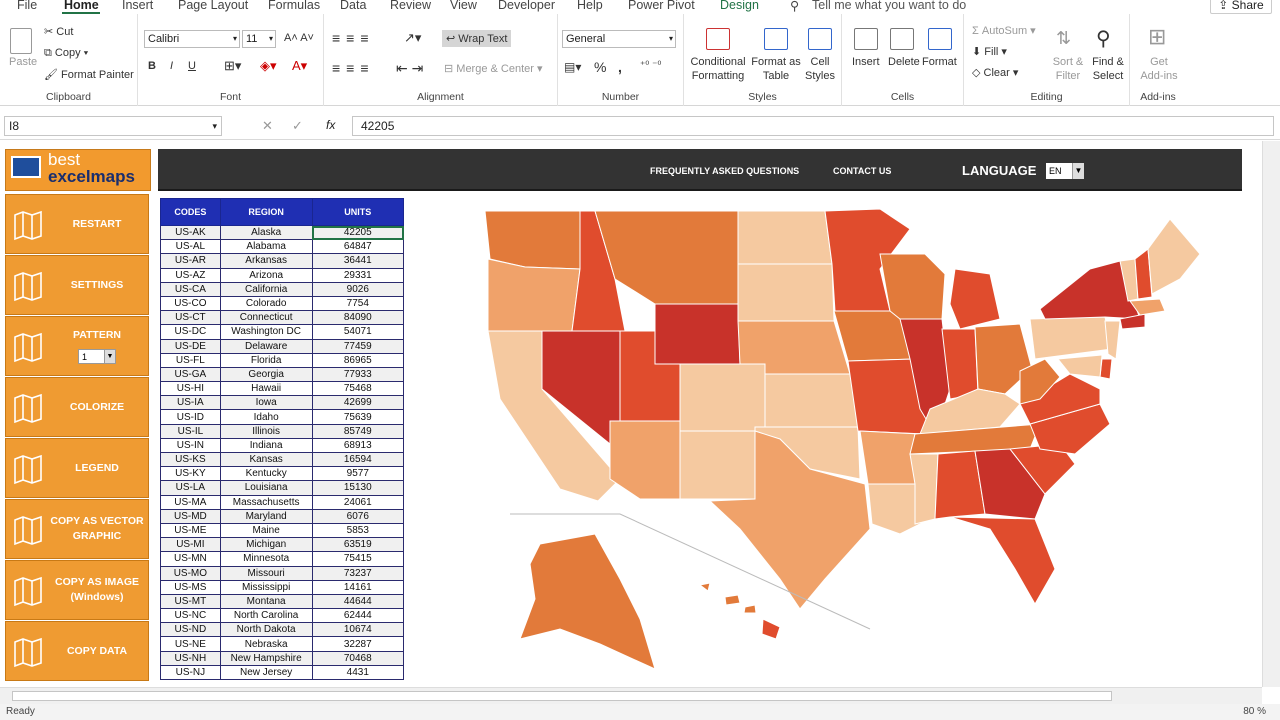  What do you see at coordinates (353, 38) in the screenshot?
I see `vertical-align-icons: ≡≡≡` at bounding box center [353, 38].